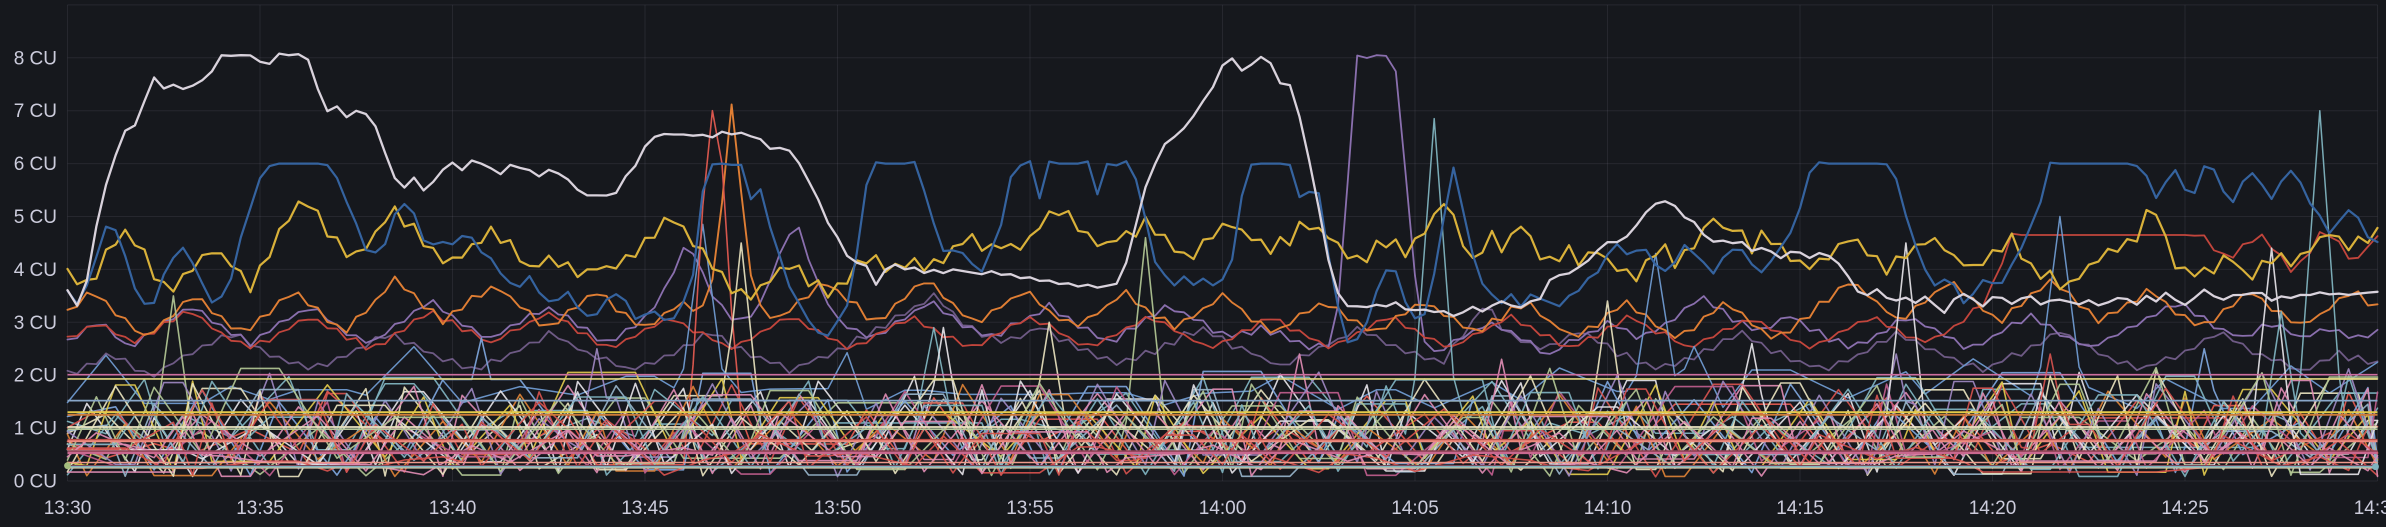 The width and height of the screenshot is (2386, 527). I want to click on svg-text: 8 CU, so click(35, 58).